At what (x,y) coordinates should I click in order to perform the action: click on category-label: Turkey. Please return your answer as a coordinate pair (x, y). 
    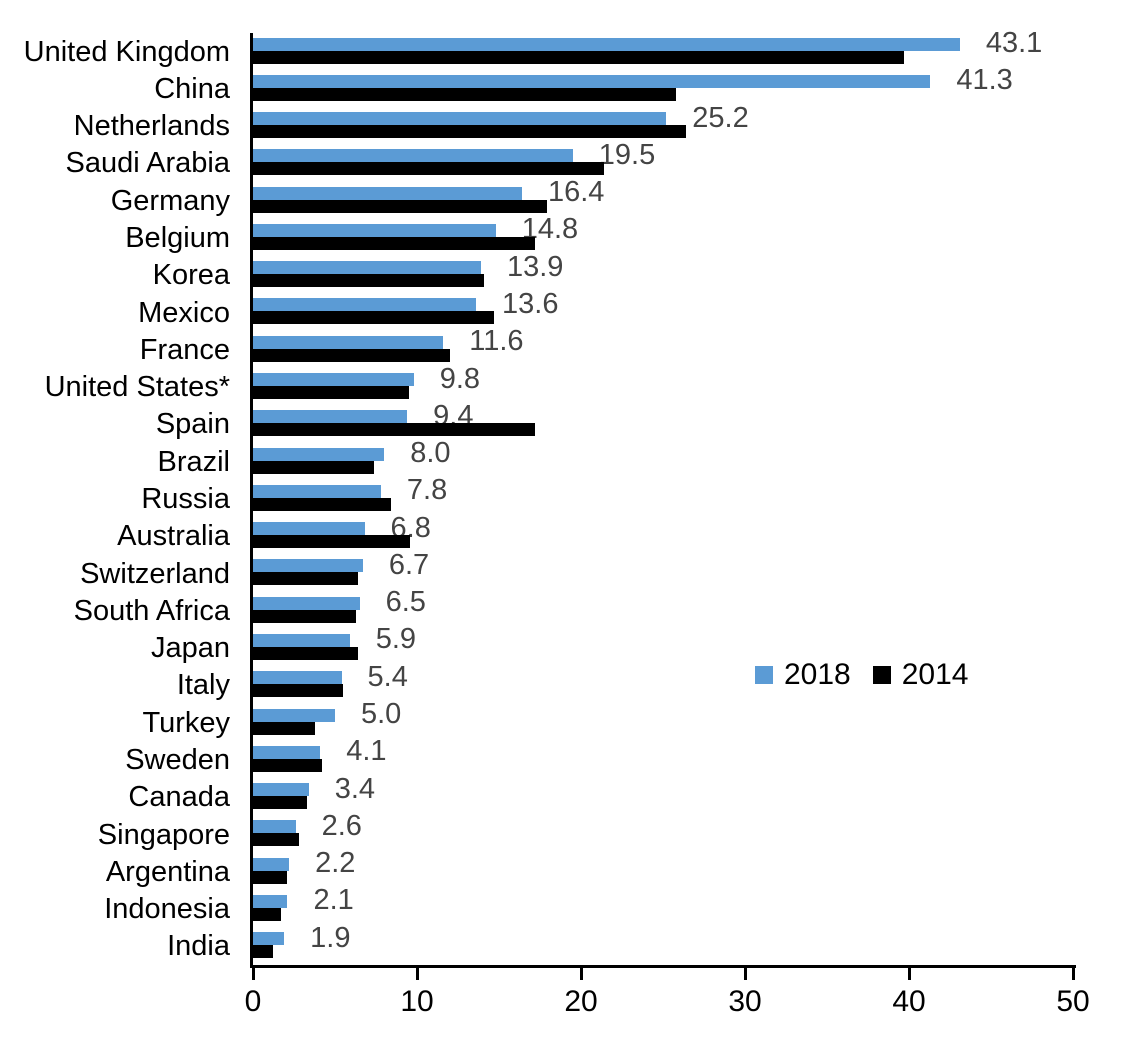
    Looking at the image, I should click on (186, 722).